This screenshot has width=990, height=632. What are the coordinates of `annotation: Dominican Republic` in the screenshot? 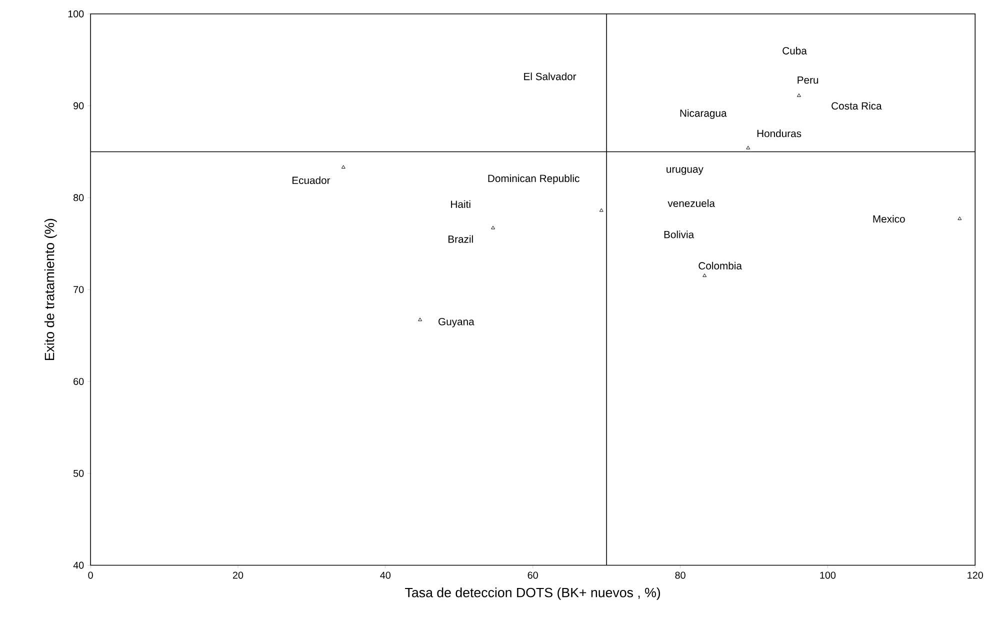 It's located at (534, 179).